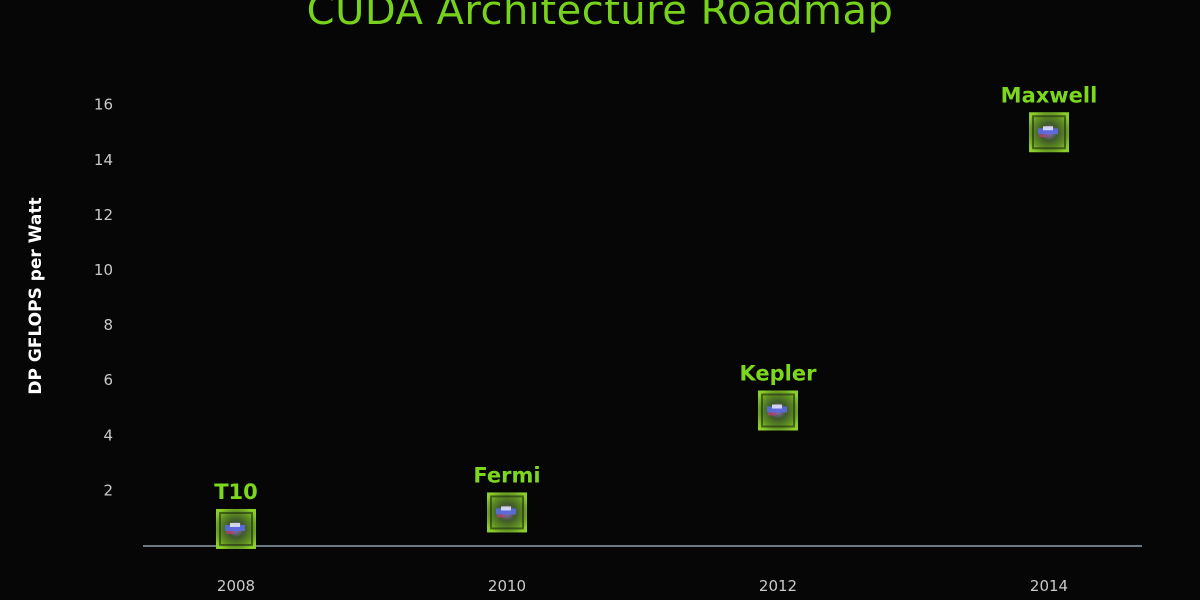  What do you see at coordinates (236, 492) in the screenshot?
I see `point-label: T10` at bounding box center [236, 492].